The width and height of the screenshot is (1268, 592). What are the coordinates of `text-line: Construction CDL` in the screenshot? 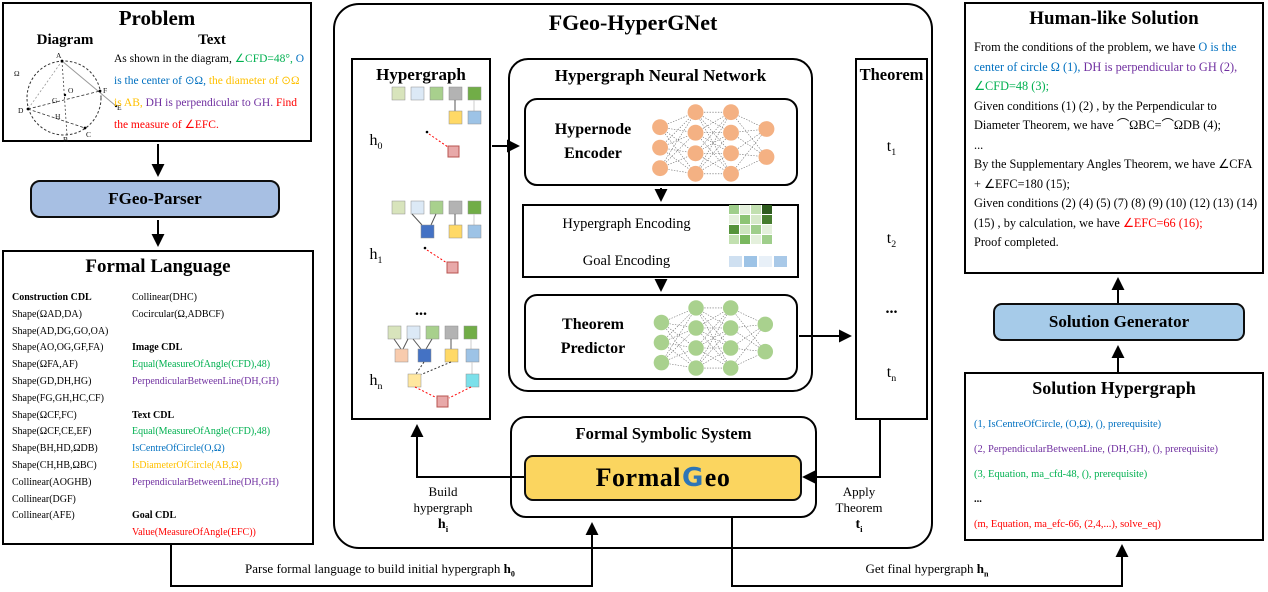 It's located at (71, 298).